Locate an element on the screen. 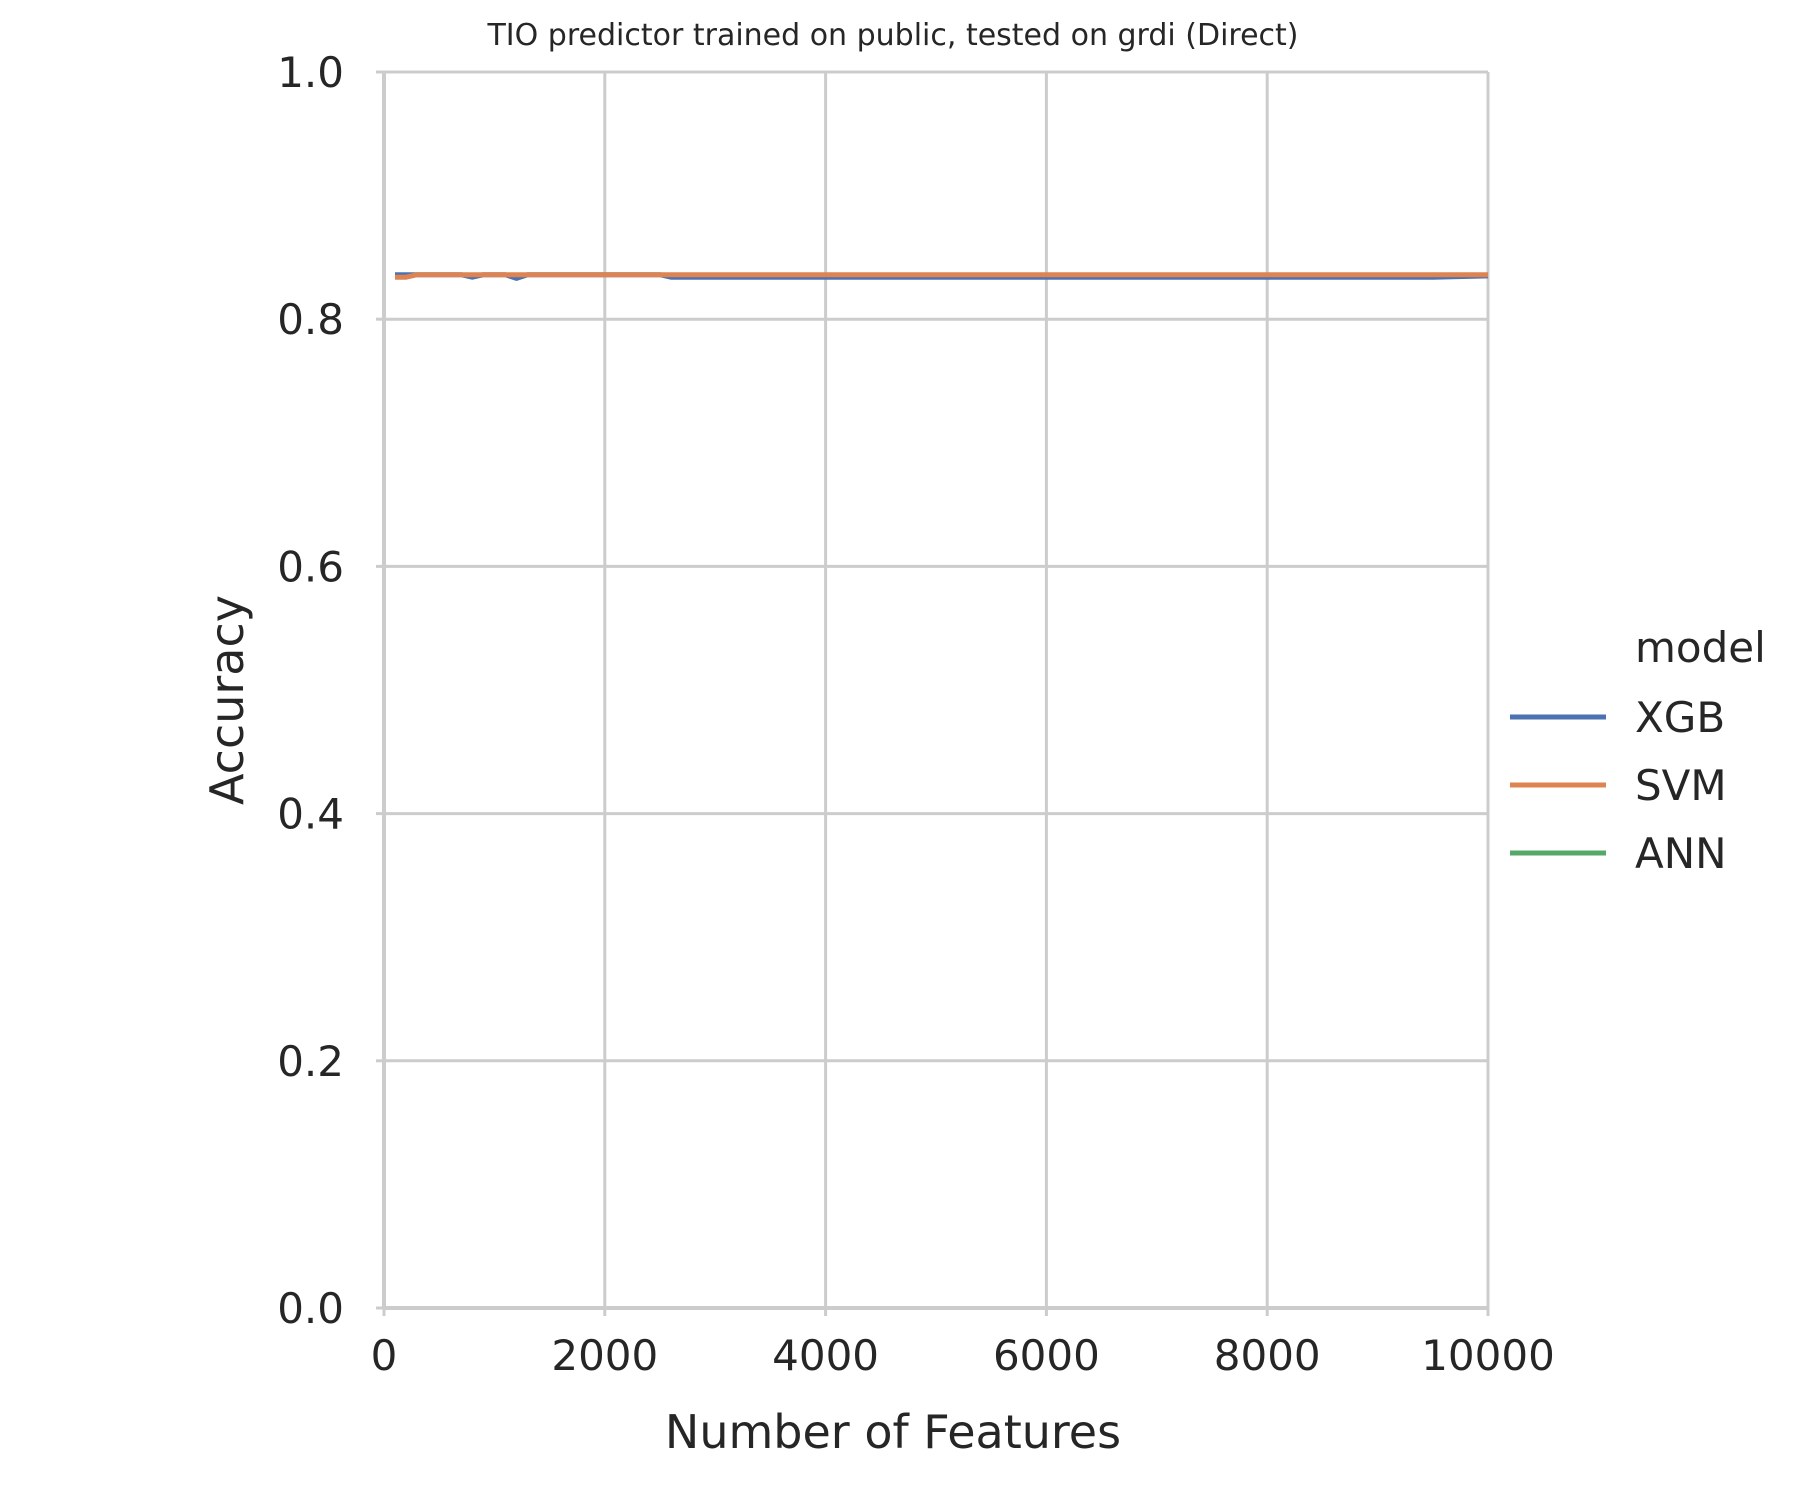  x-tick-label: 0 is located at coordinates (384, 1355).